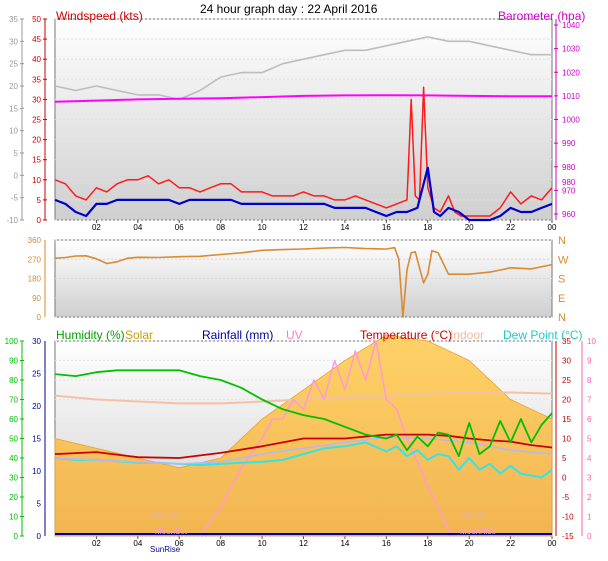 The image size is (608, 561). I want to click on outer-left-tick: -10, so click(12, 220).